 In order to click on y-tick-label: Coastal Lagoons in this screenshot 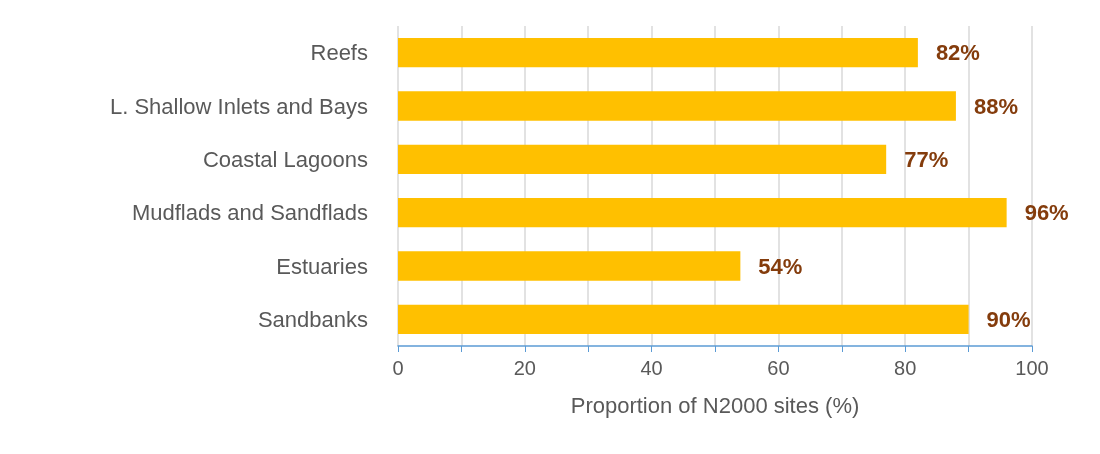, I will do `click(285, 159)`.